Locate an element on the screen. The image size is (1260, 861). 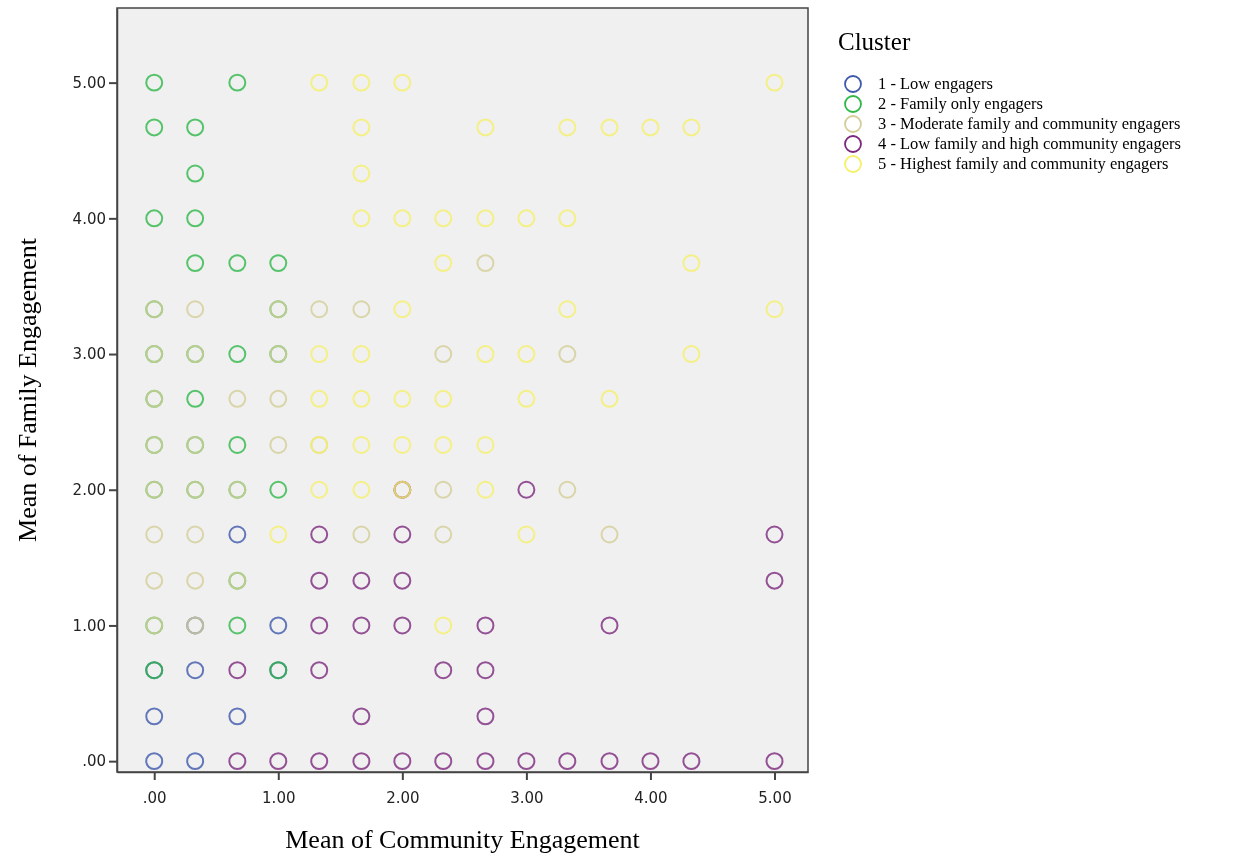
legend-label: 2 - Family only engagers is located at coordinates (960, 103).